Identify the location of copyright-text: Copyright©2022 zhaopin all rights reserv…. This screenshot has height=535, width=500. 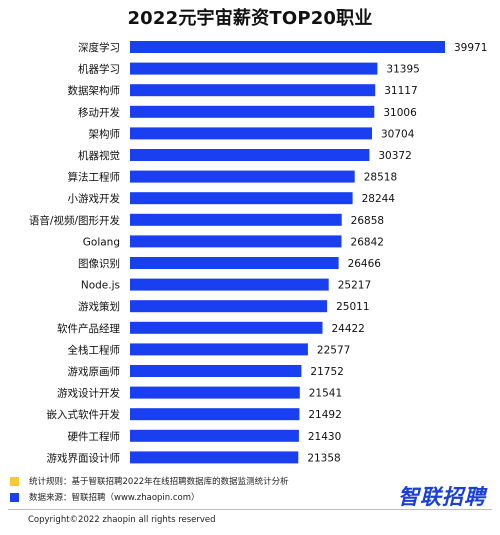
(122, 520).